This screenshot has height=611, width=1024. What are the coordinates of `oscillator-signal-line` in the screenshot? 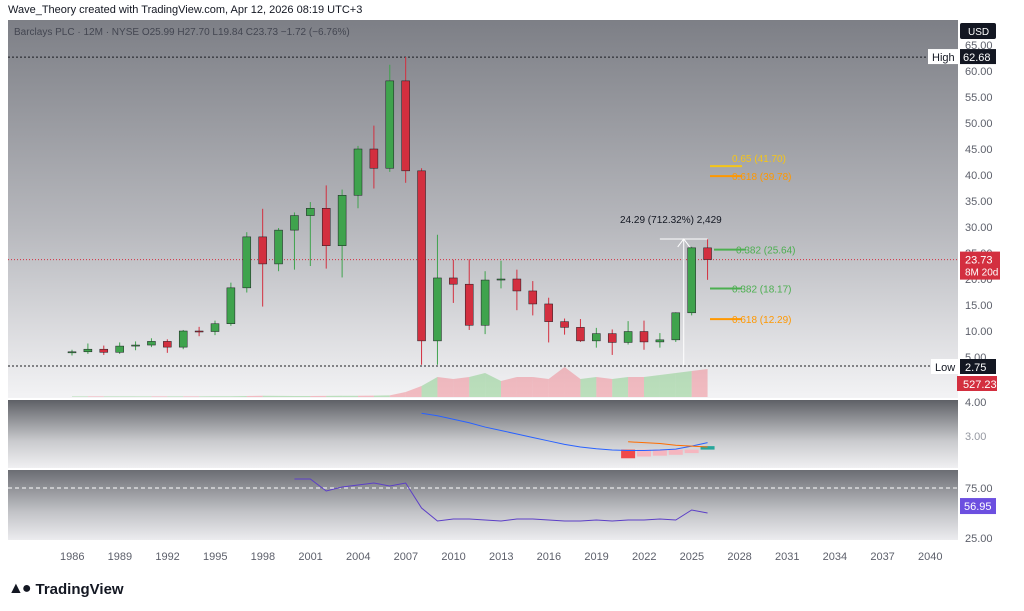 It's located at (668, 444).